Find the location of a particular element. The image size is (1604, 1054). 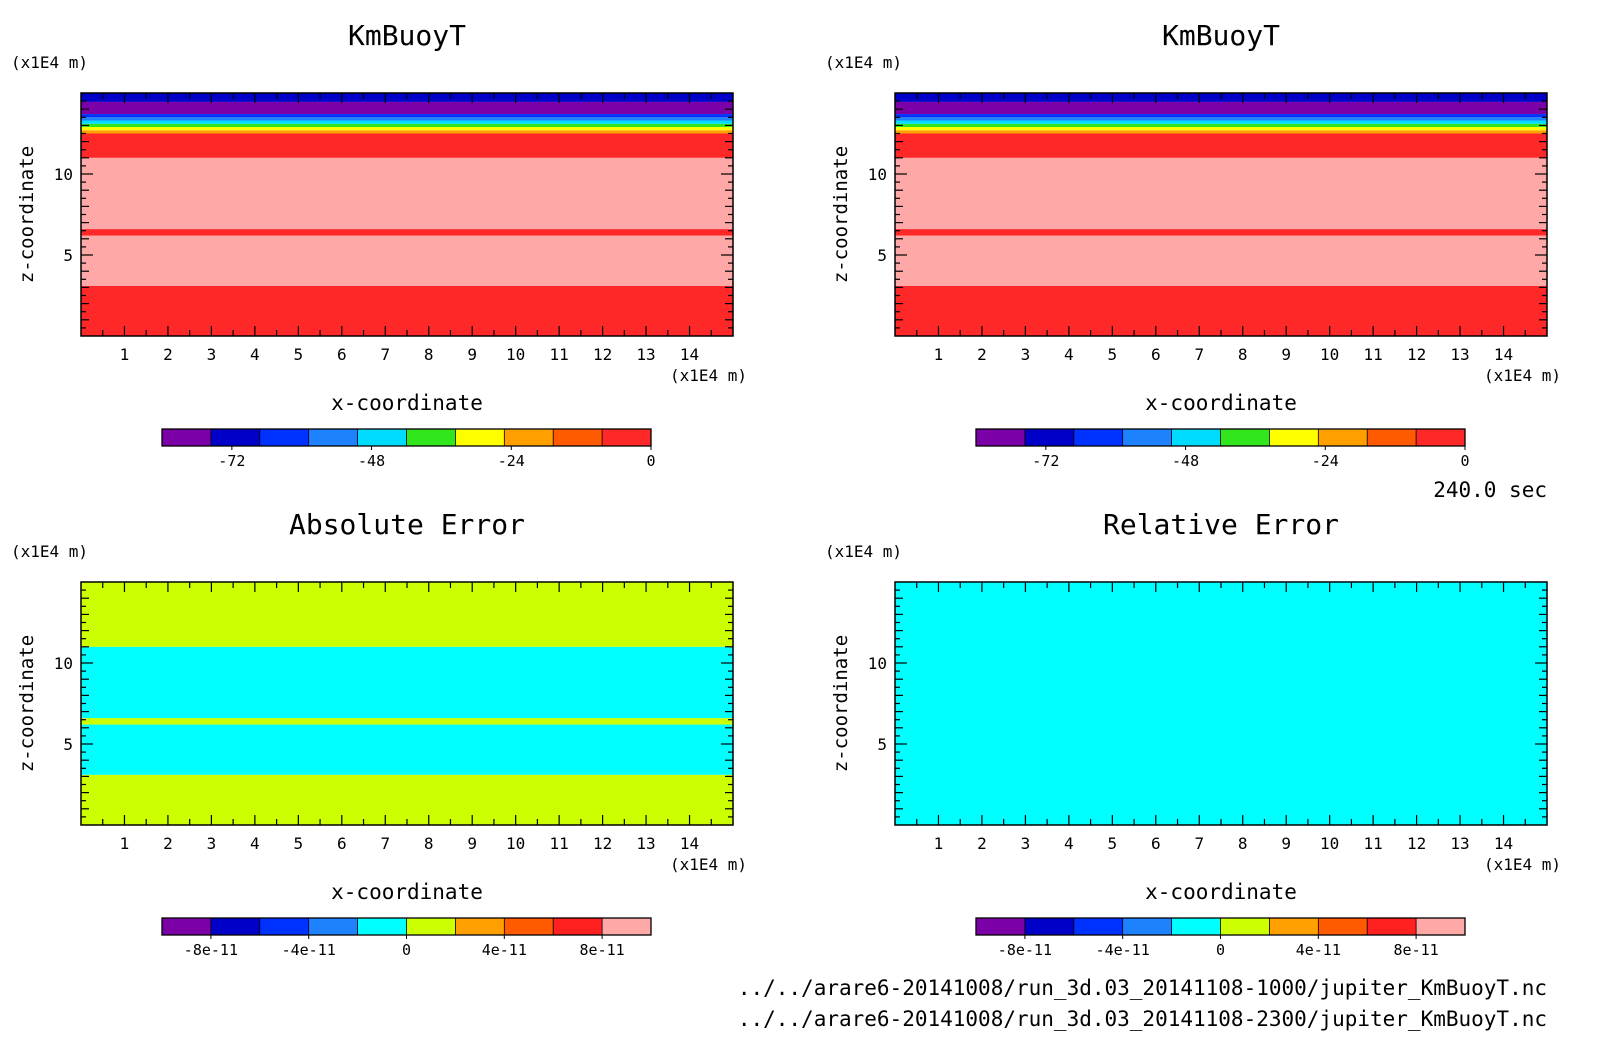

colorbar-tick-label: -72 is located at coordinates (231, 461).